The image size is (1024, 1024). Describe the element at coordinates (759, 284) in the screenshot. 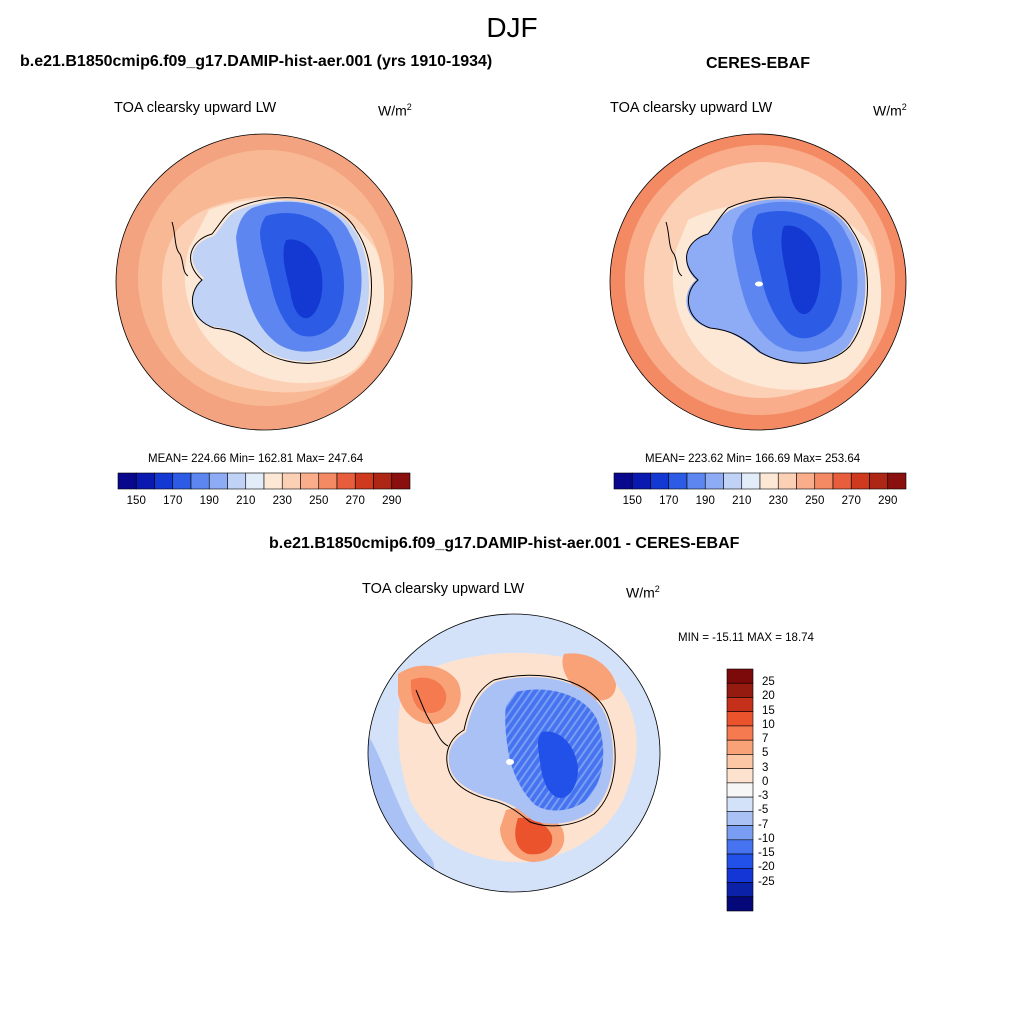

I see `dome-highlight` at that location.